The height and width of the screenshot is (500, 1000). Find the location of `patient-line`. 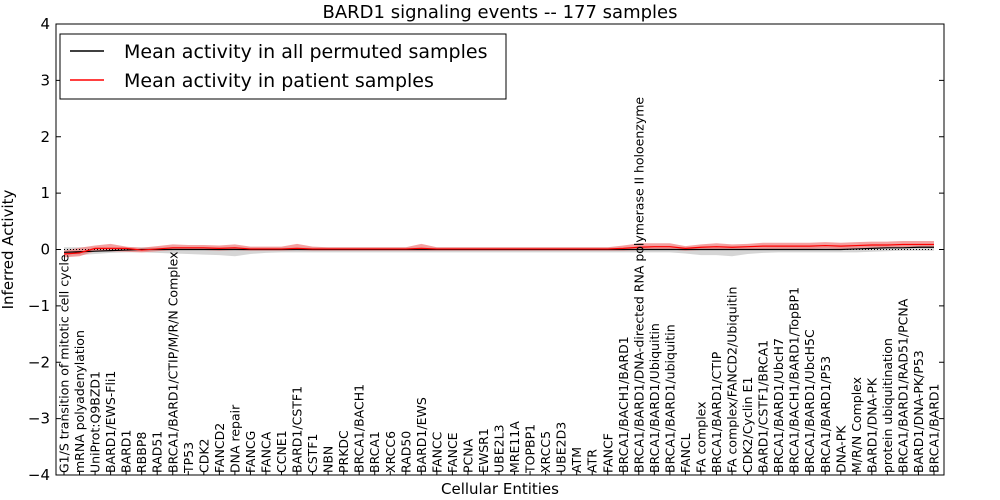

patient-line is located at coordinates (498, 249).